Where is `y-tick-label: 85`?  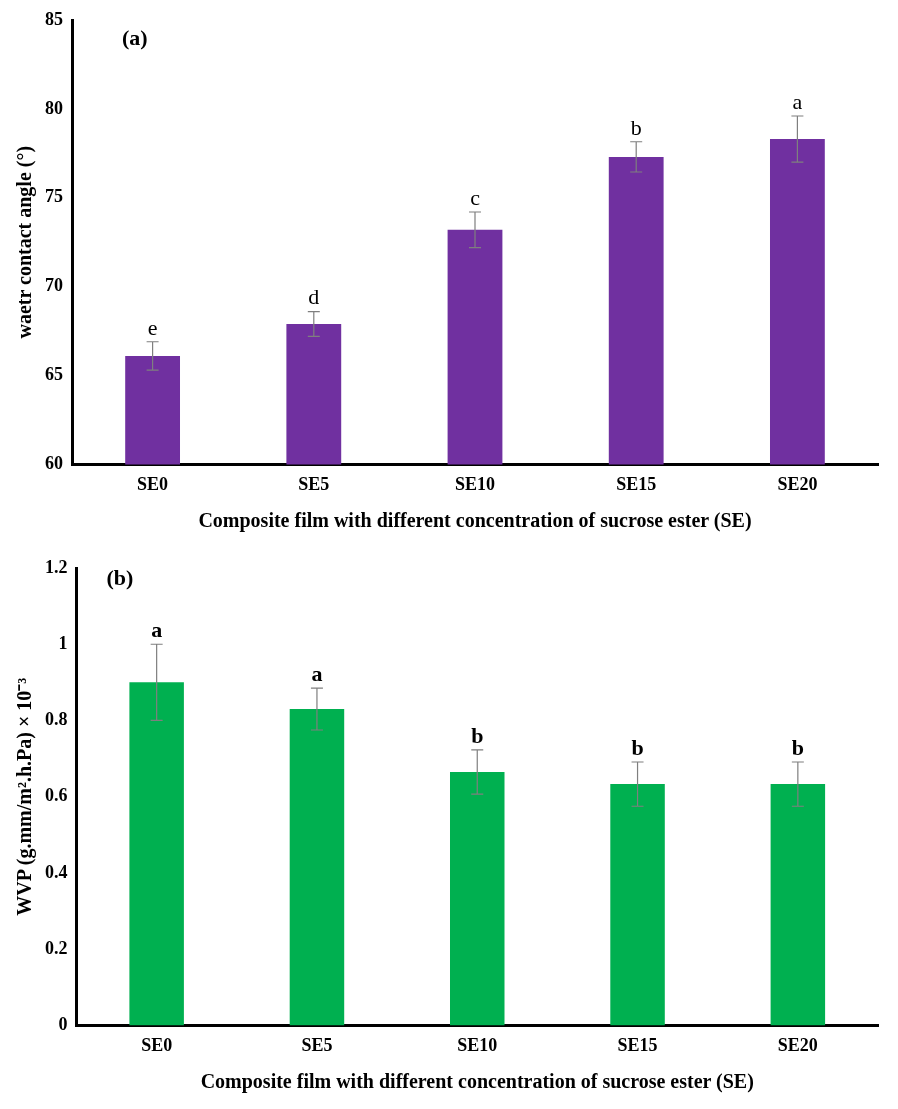
y-tick-label: 85 is located at coordinates (54, 18).